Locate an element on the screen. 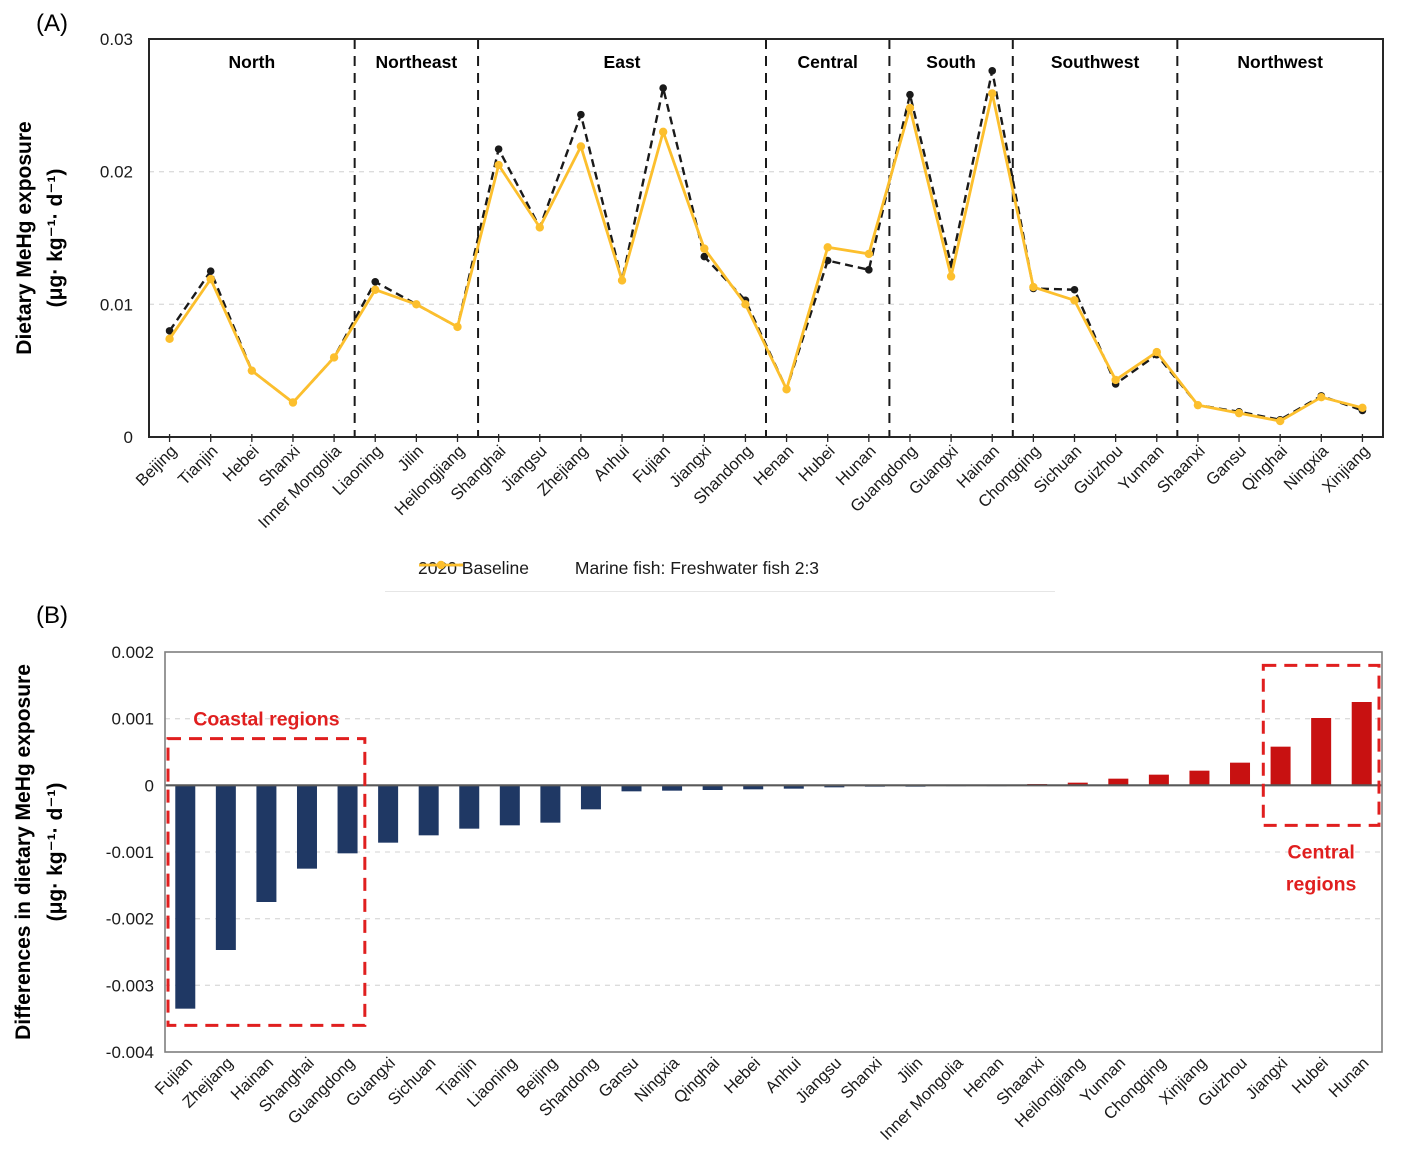  x-axis-label: Jiangsu is located at coordinates (818, 1080).